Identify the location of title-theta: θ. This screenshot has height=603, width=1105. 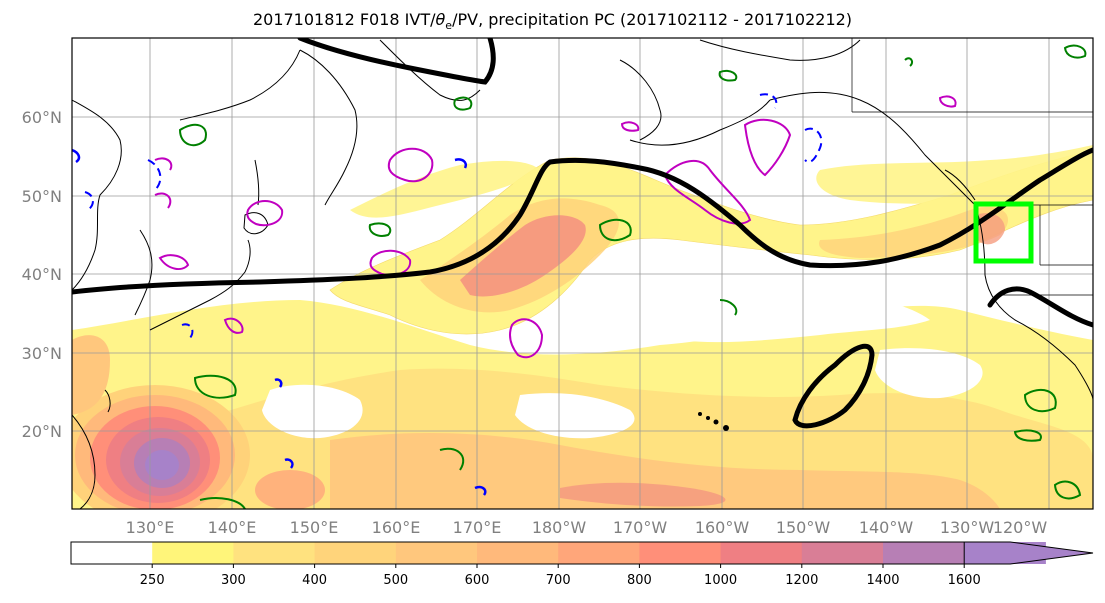
(440, 19).